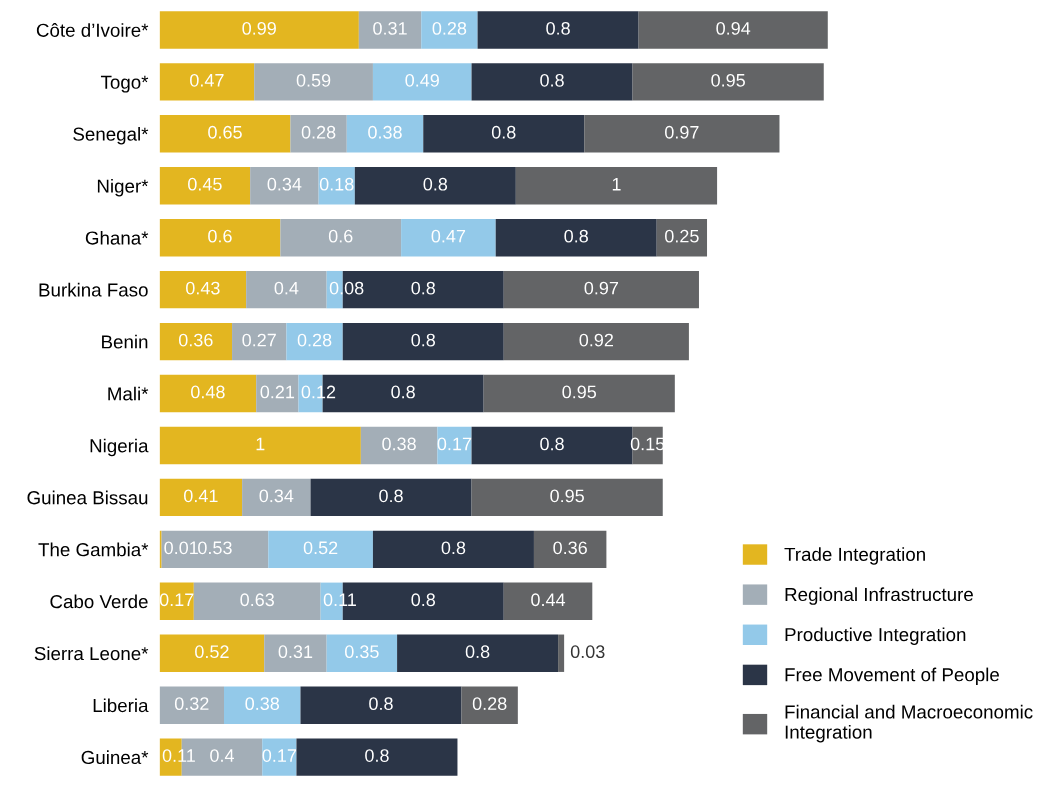 The height and width of the screenshot is (791, 1050). I want to click on data-label: 0.47, so click(207, 80).